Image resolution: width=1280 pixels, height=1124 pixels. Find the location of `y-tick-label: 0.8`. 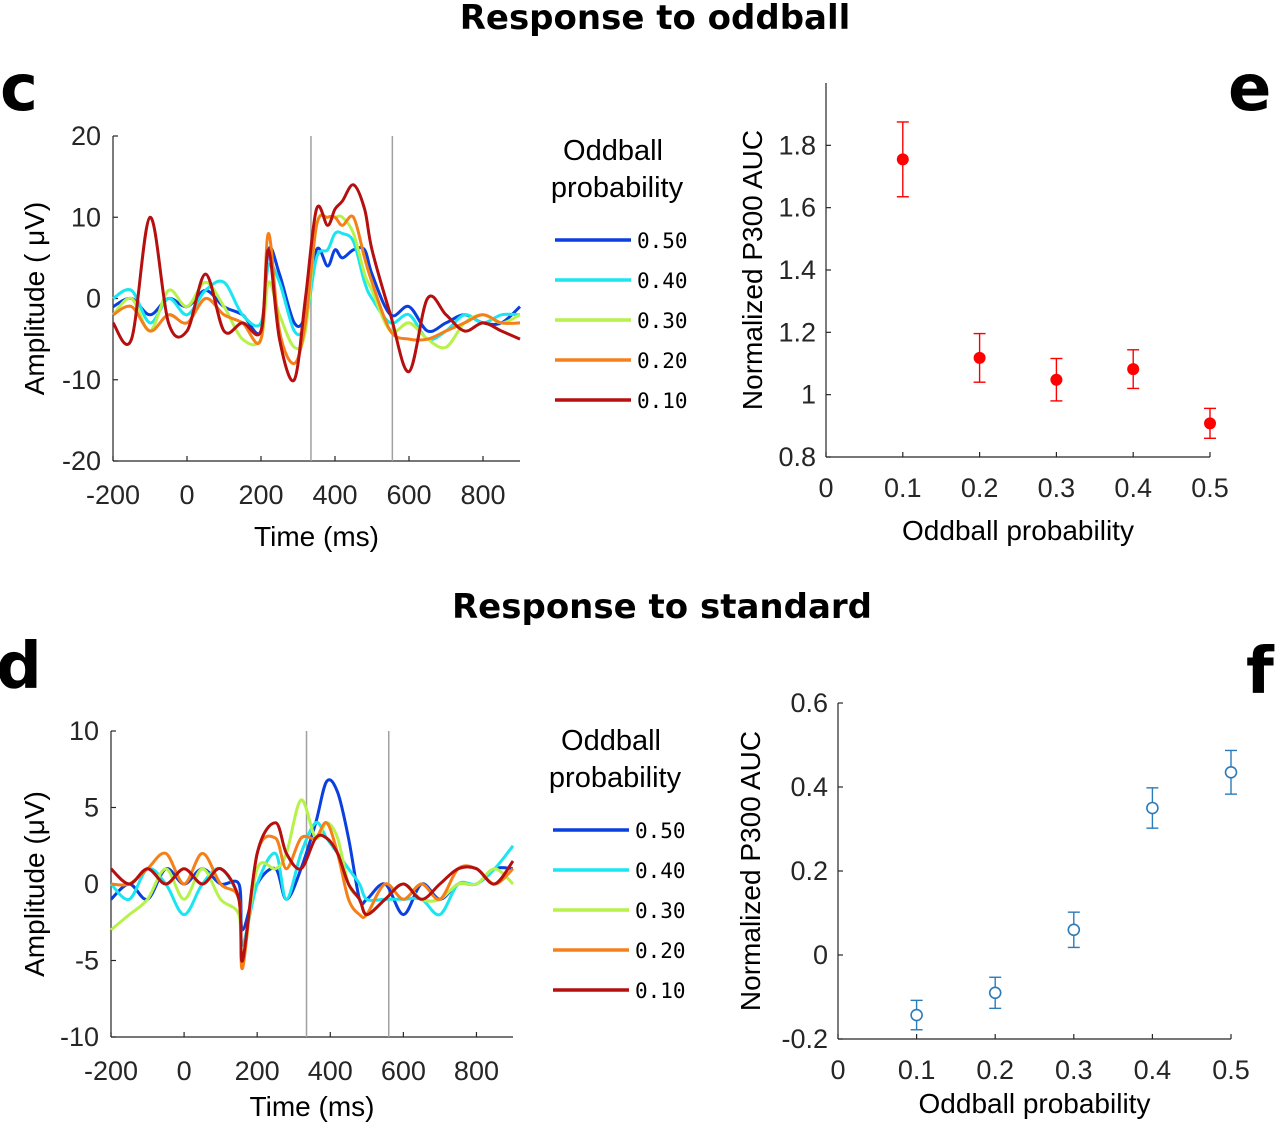

y-tick-label: 0.8 is located at coordinates (797, 457).